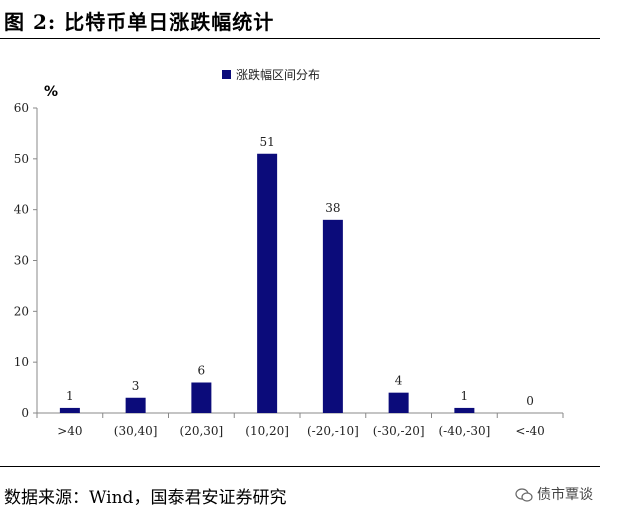  What do you see at coordinates (464, 431) in the screenshot?
I see `x-tick-label: (-40,-30]` at bounding box center [464, 431].